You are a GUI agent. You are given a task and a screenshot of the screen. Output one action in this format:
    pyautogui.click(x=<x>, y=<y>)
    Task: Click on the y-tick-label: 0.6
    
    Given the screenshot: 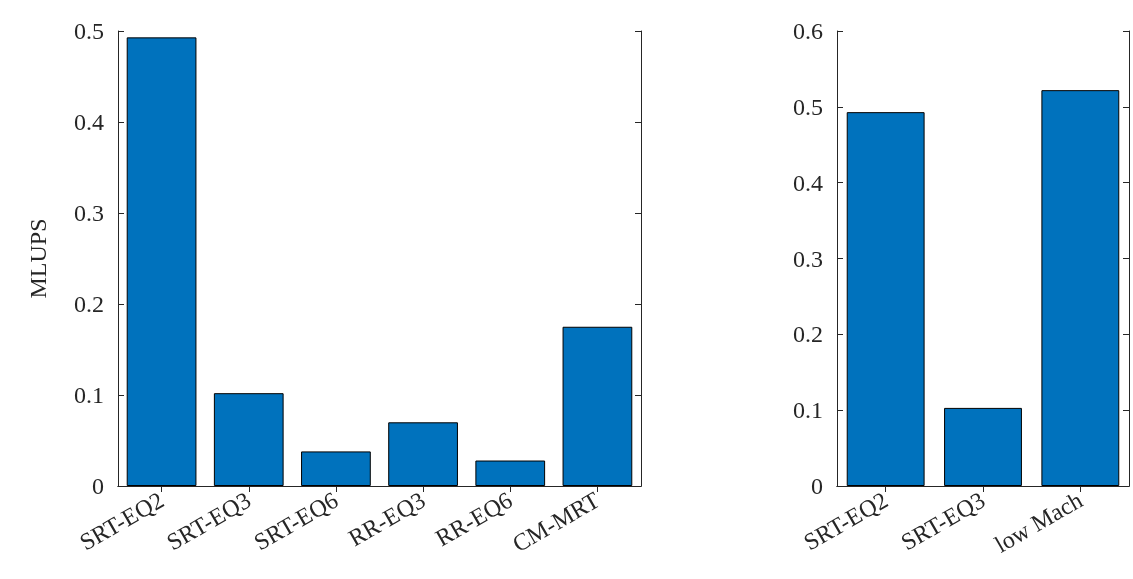 What is the action you would take?
    pyautogui.click(x=808, y=31)
    